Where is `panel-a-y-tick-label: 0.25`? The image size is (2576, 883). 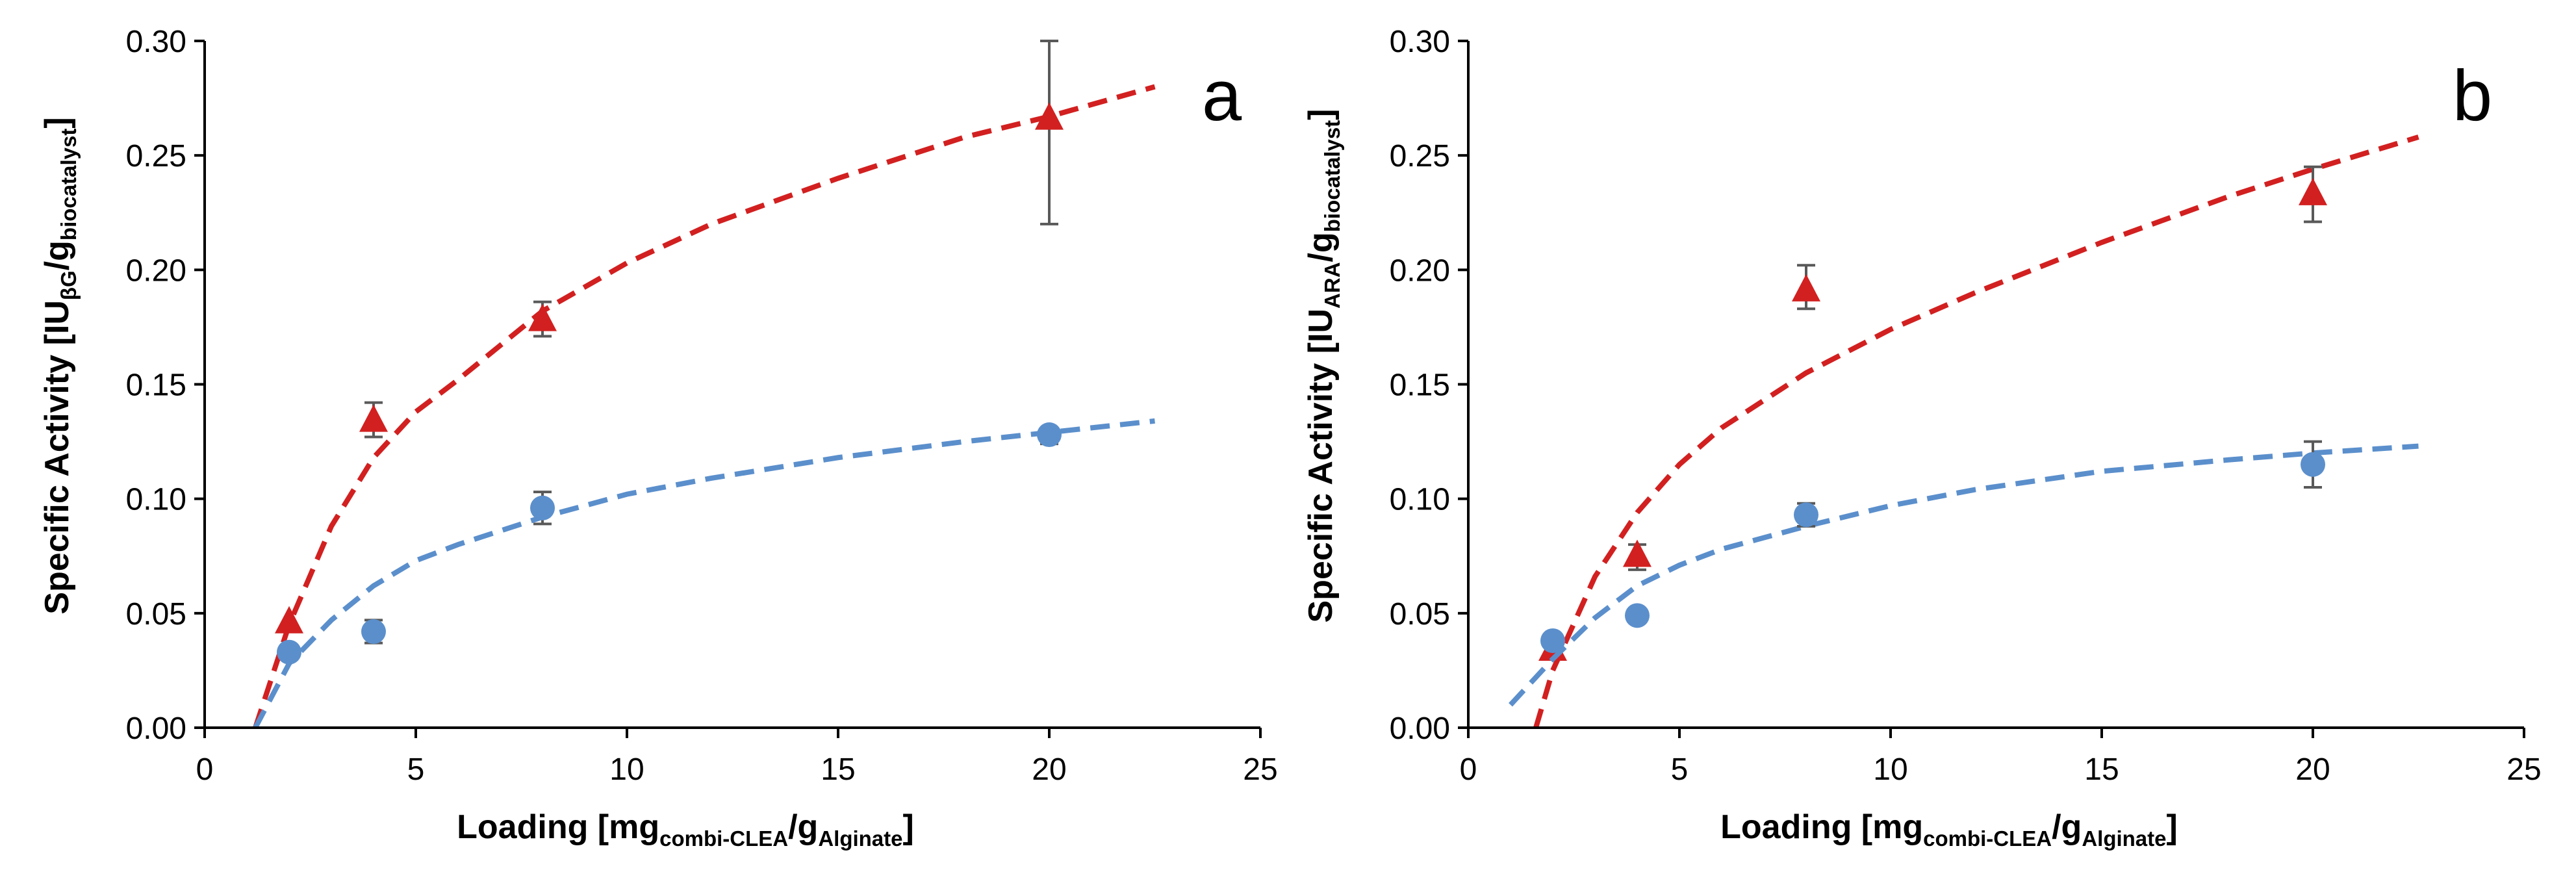 panel-a-y-tick-label: 0.25 is located at coordinates (156, 156).